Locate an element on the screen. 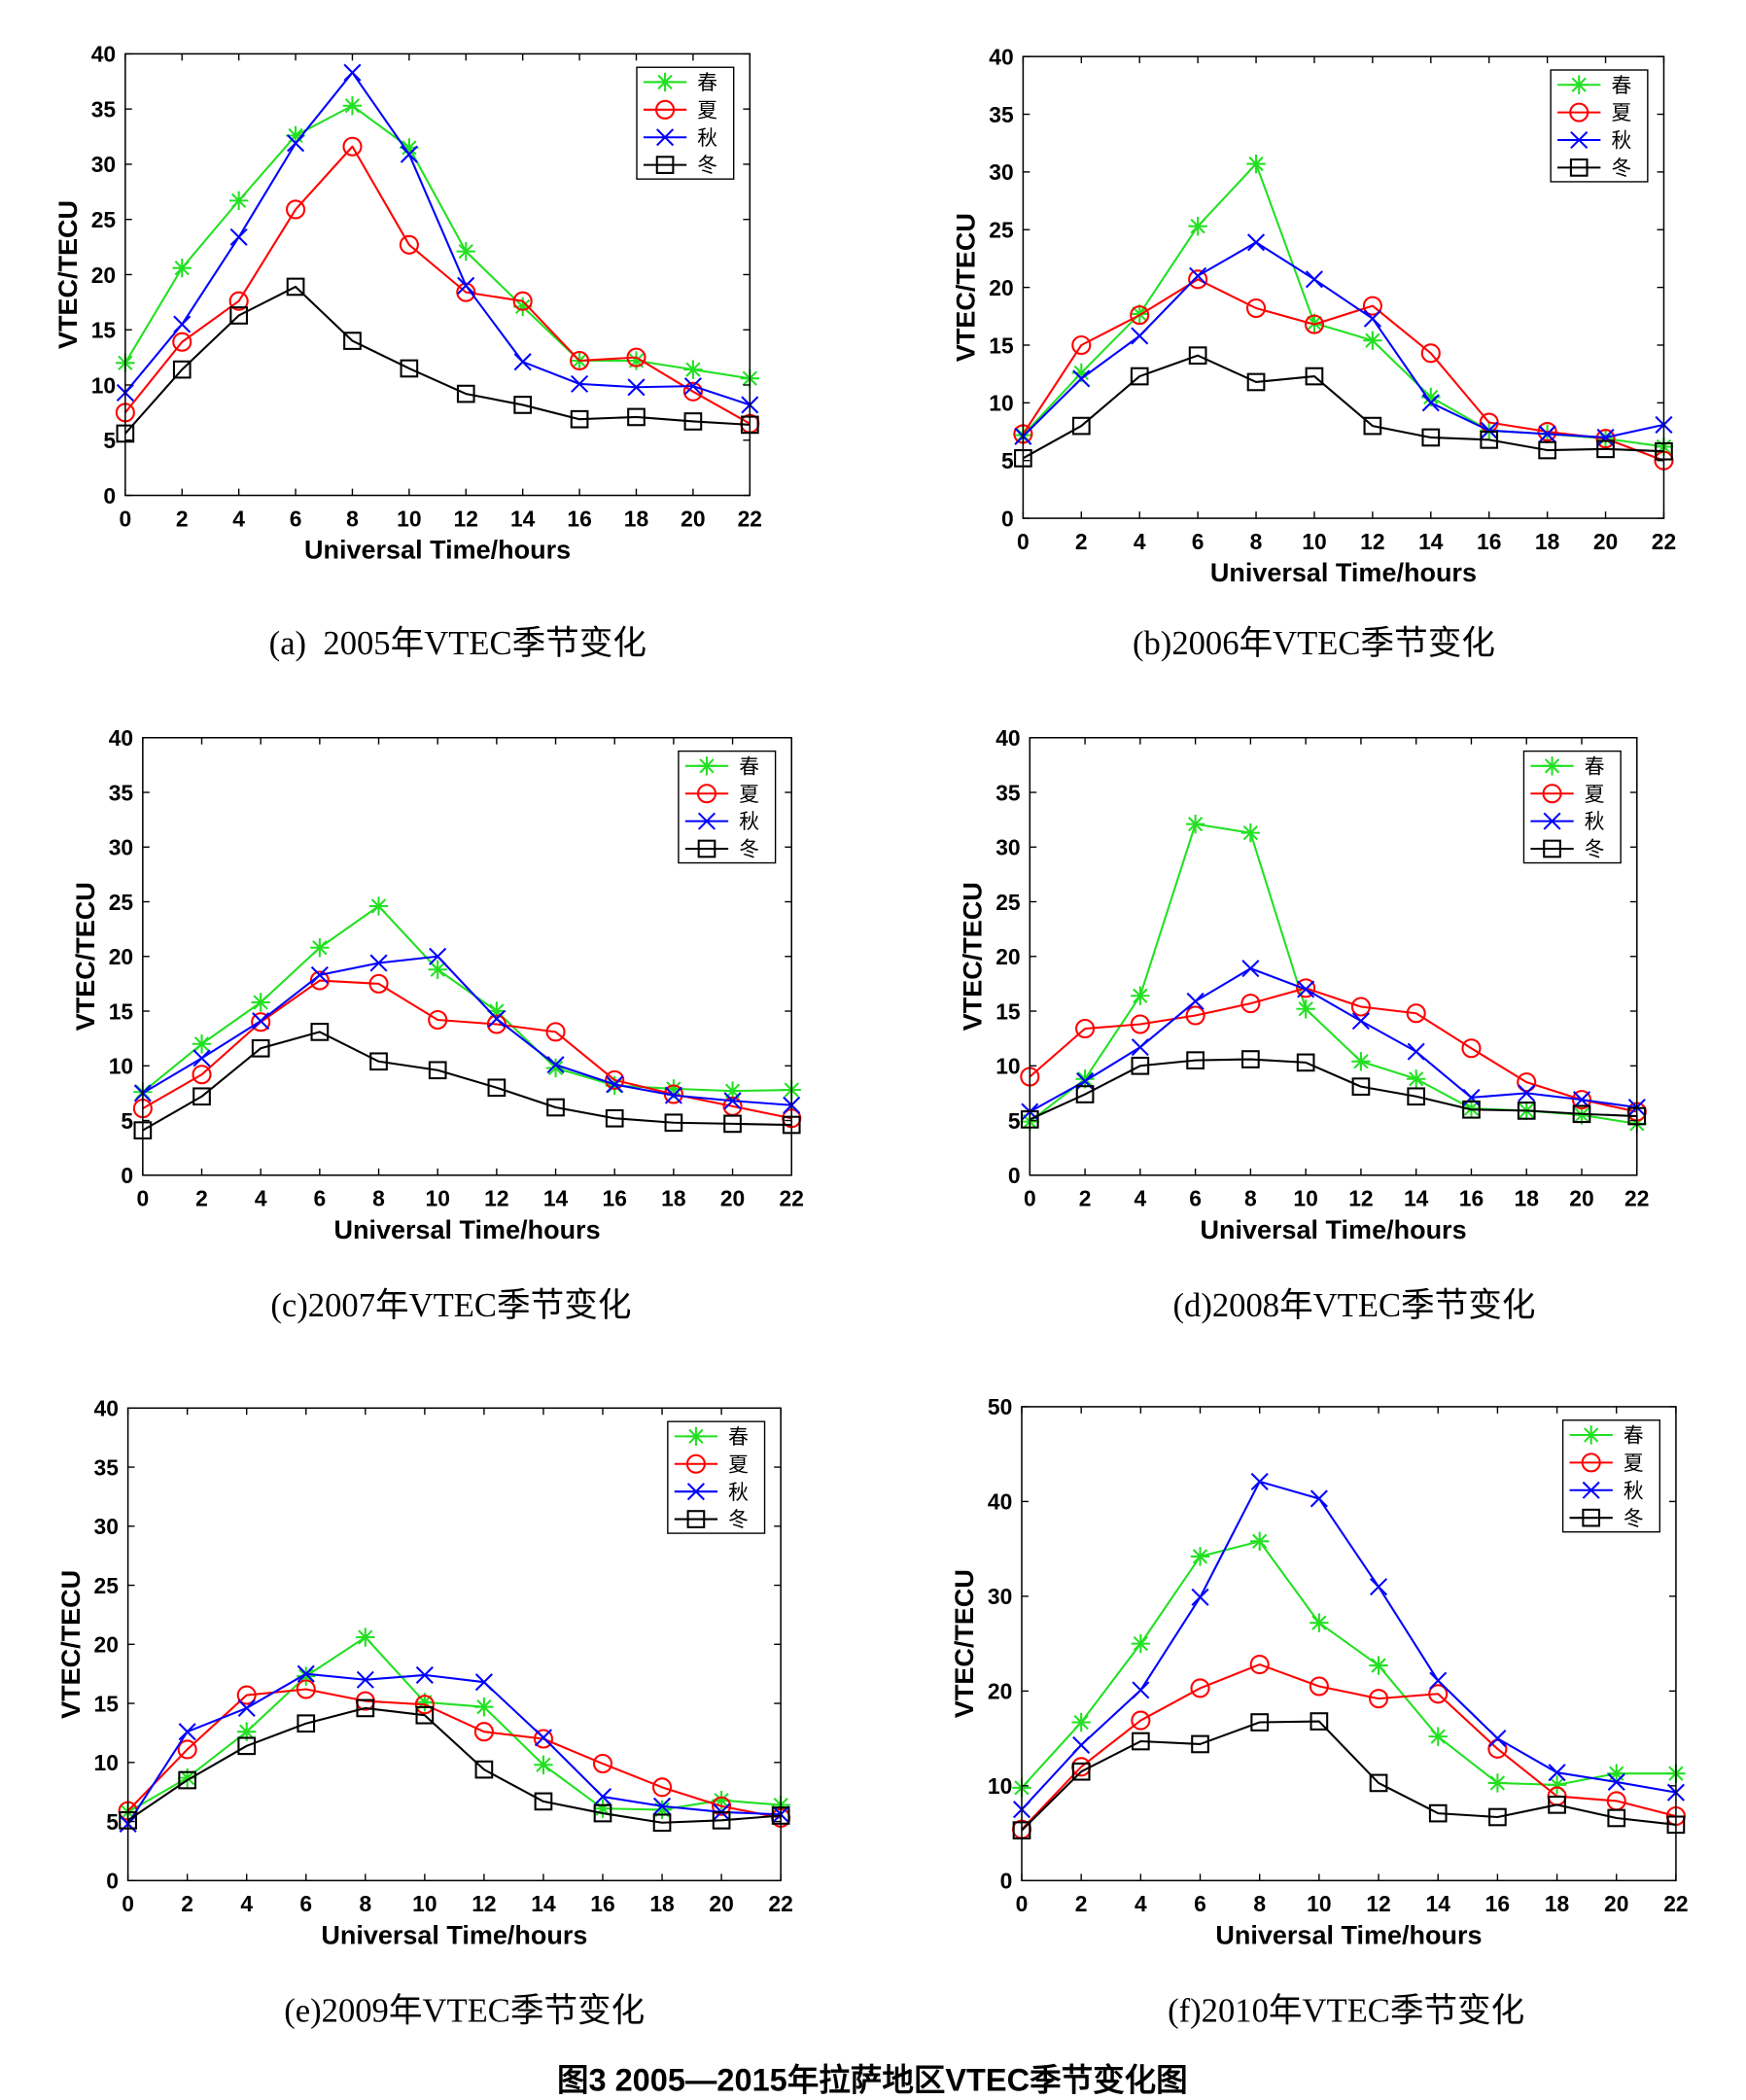 This screenshot has height=2100, width=1746. x-tick-label: 4 is located at coordinates (238, 518).